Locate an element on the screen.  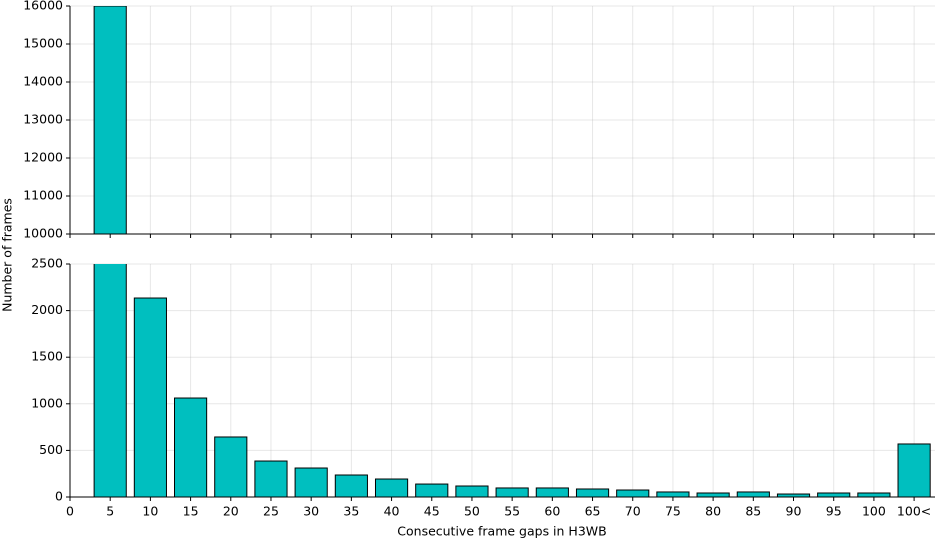
x-tick-label: 100< is located at coordinates (914, 511).